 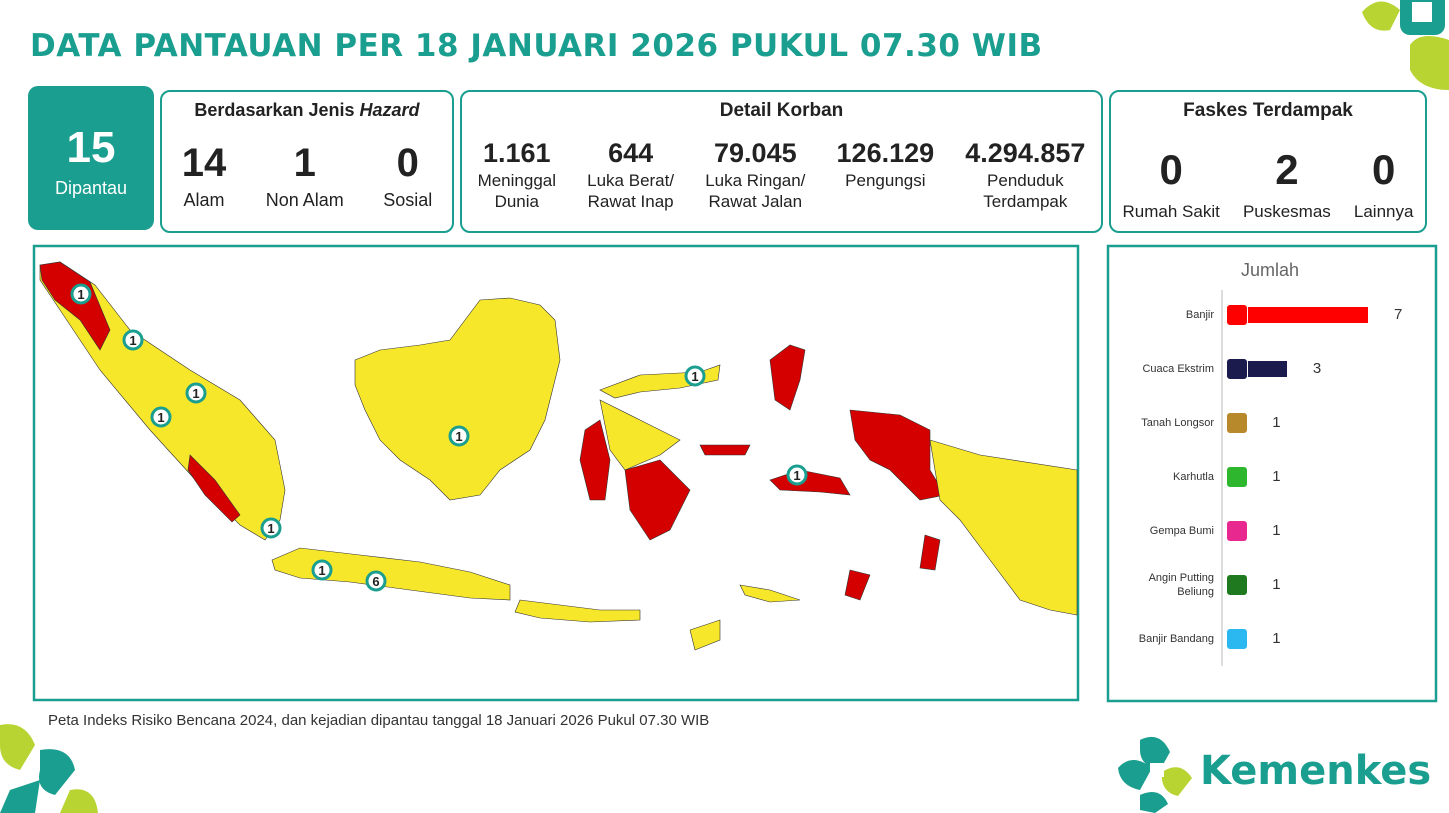 I want to click on category-label: Cuaca Ekstrim, so click(x=1178, y=369).